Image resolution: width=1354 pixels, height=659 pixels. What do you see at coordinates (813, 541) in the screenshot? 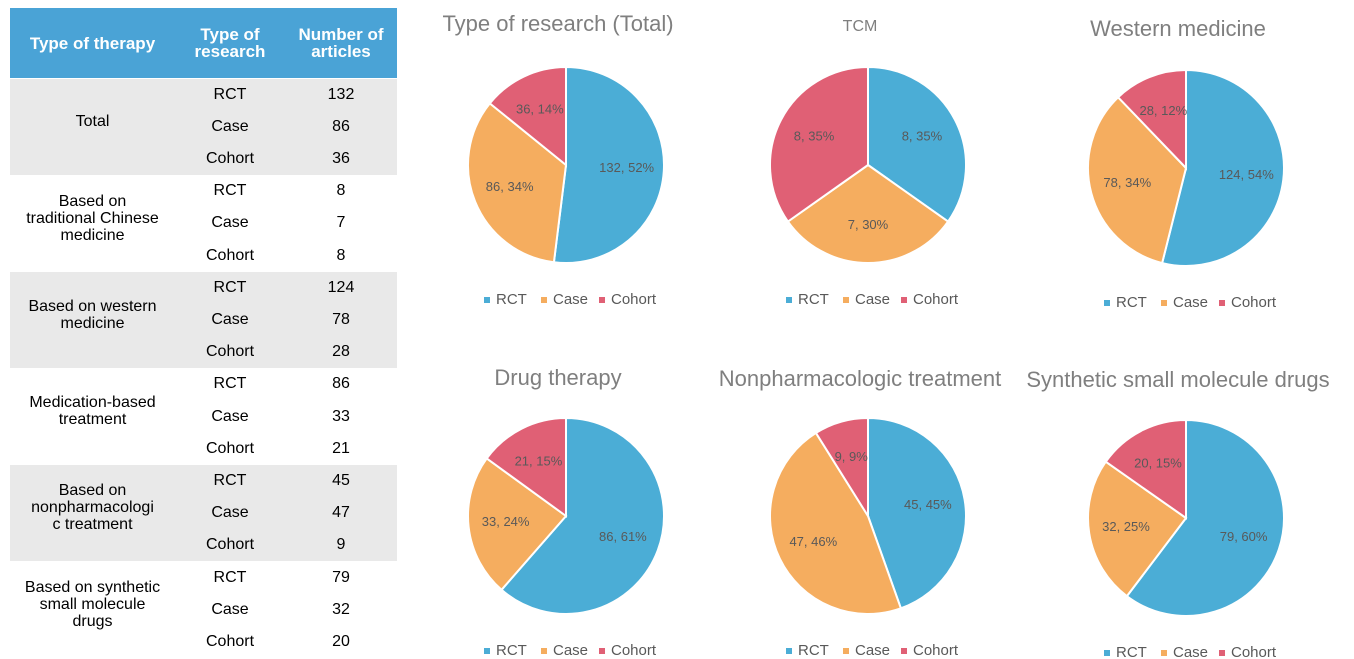
I see `data-label: 47, 46%` at bounding box center [813, 541].